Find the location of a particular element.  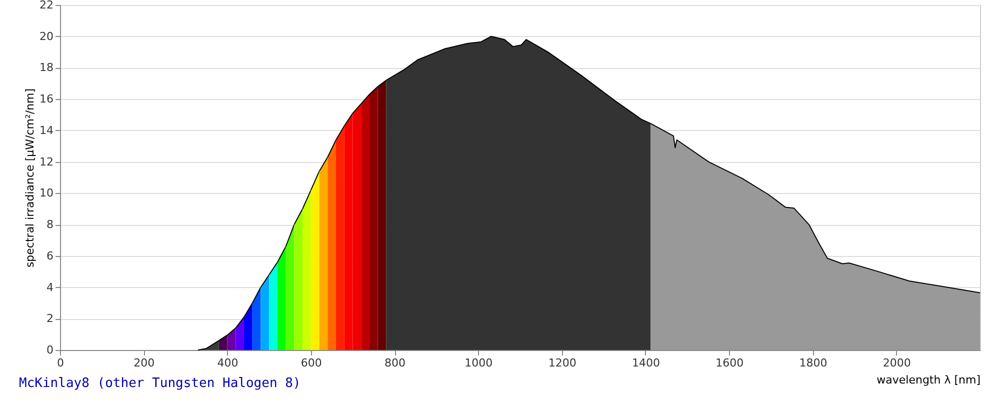

x-tick-label: 1200 is located at coordinates (562, 363).